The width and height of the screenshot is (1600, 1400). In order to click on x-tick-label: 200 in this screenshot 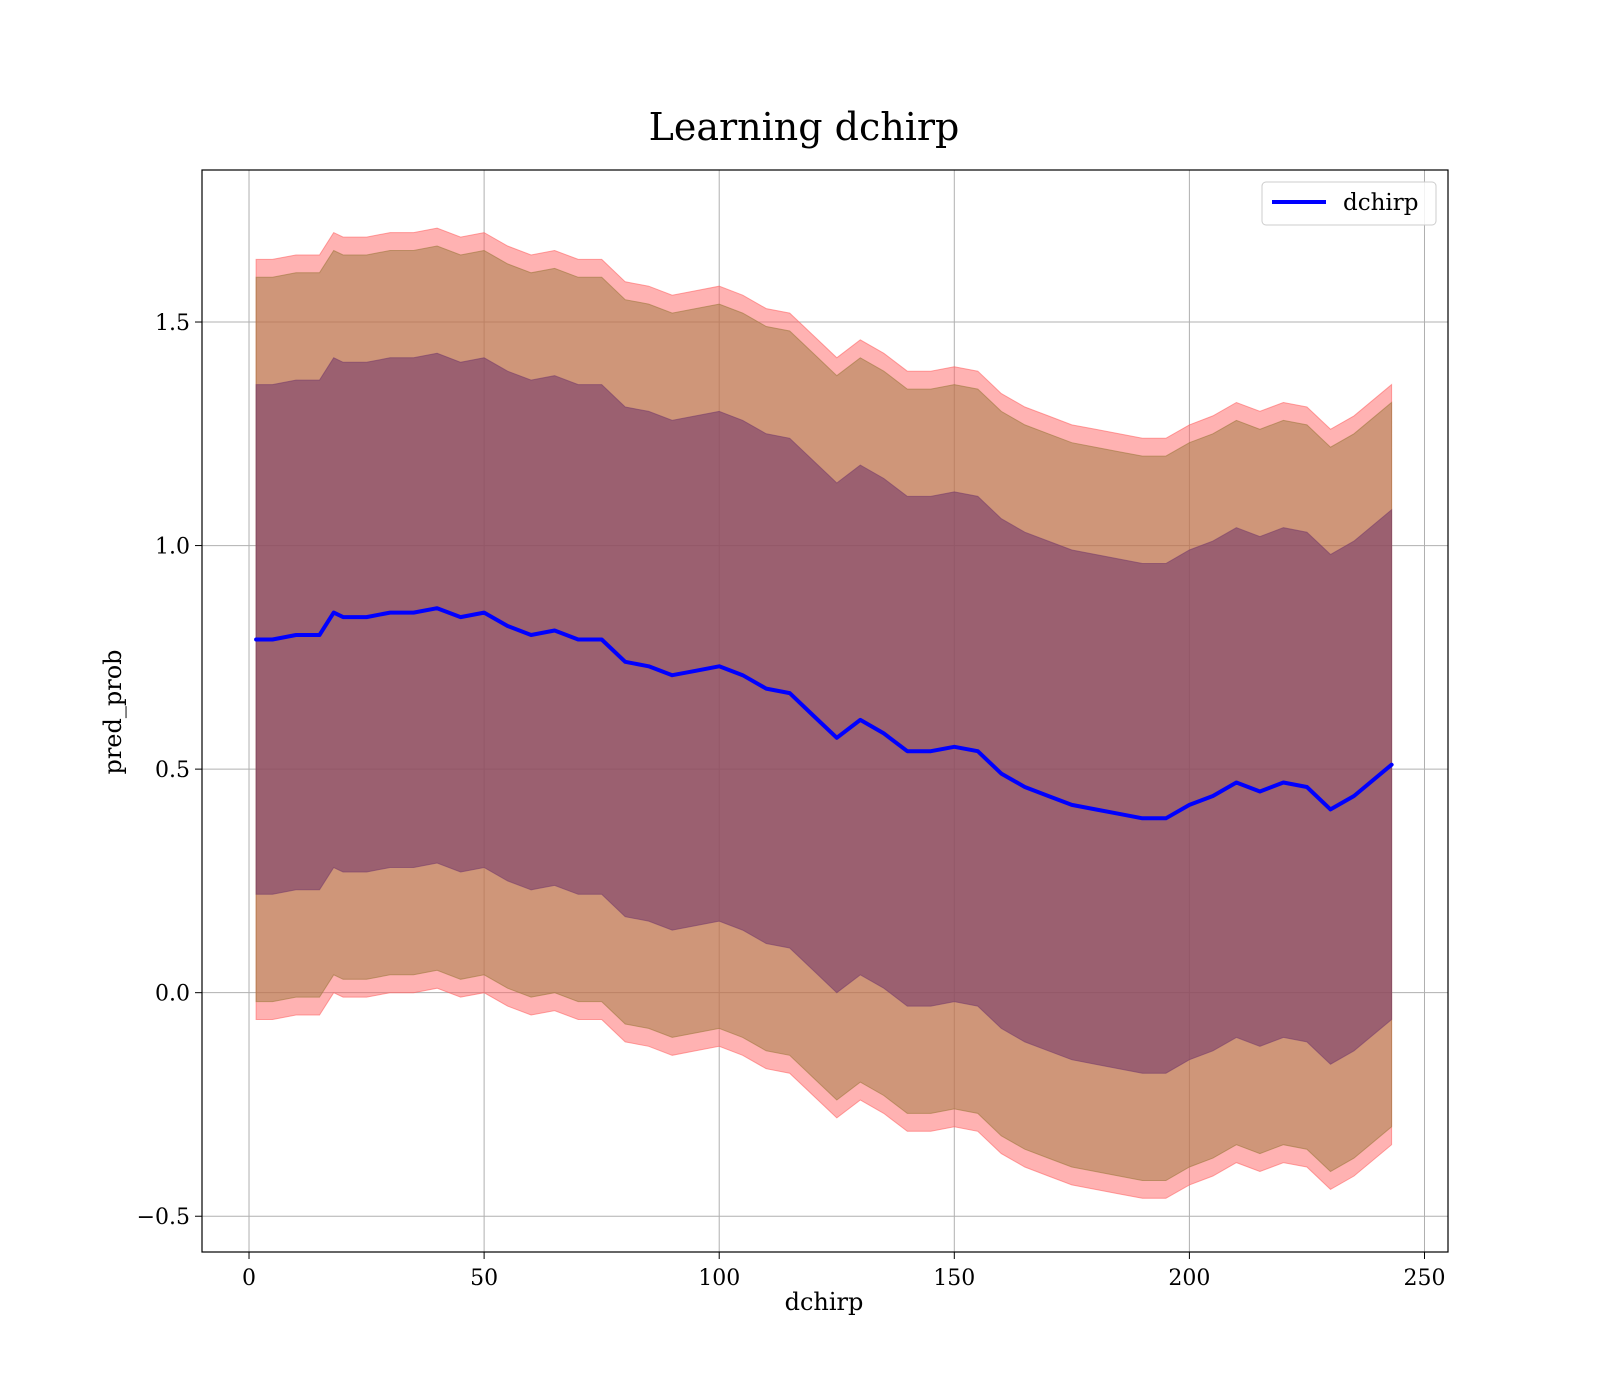, I will do `click(1189, 1278)`.